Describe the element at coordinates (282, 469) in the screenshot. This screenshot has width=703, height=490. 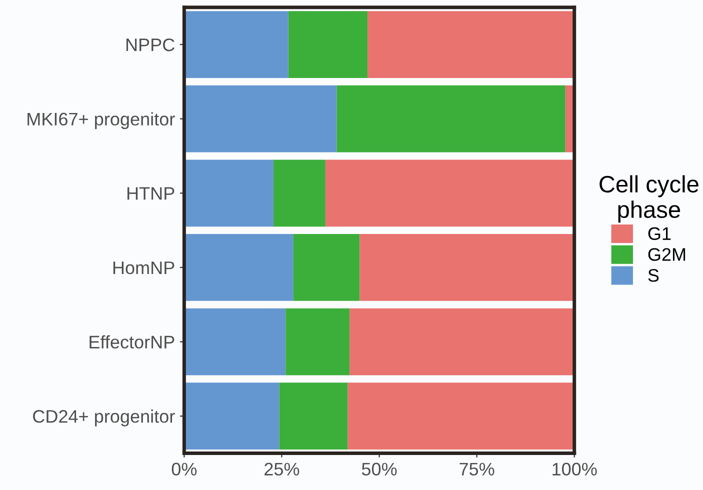
I see `x-tick-label: 25%` at that location.